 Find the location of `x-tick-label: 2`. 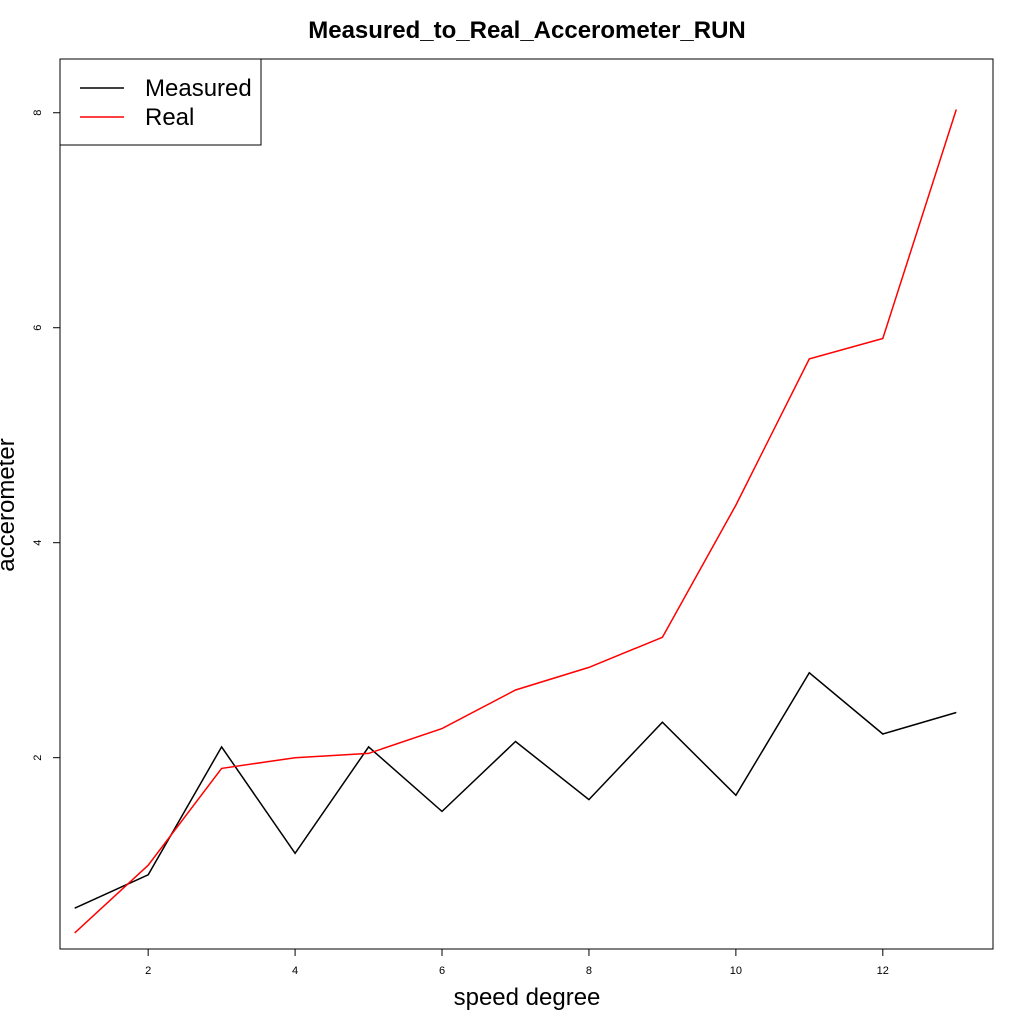

x-tick-label: 2 is located at coordinates (148, 971).